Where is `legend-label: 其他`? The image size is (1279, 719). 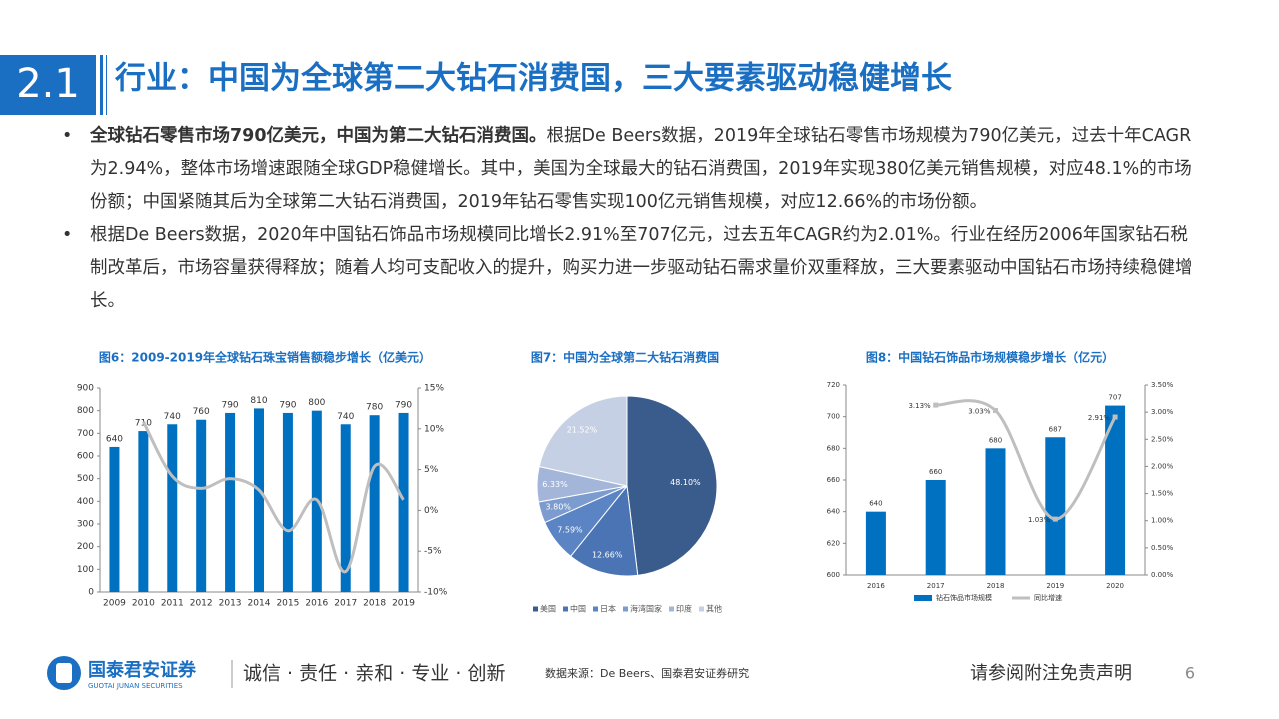 legend-label: 其他 is located at coordinates (714, 609).